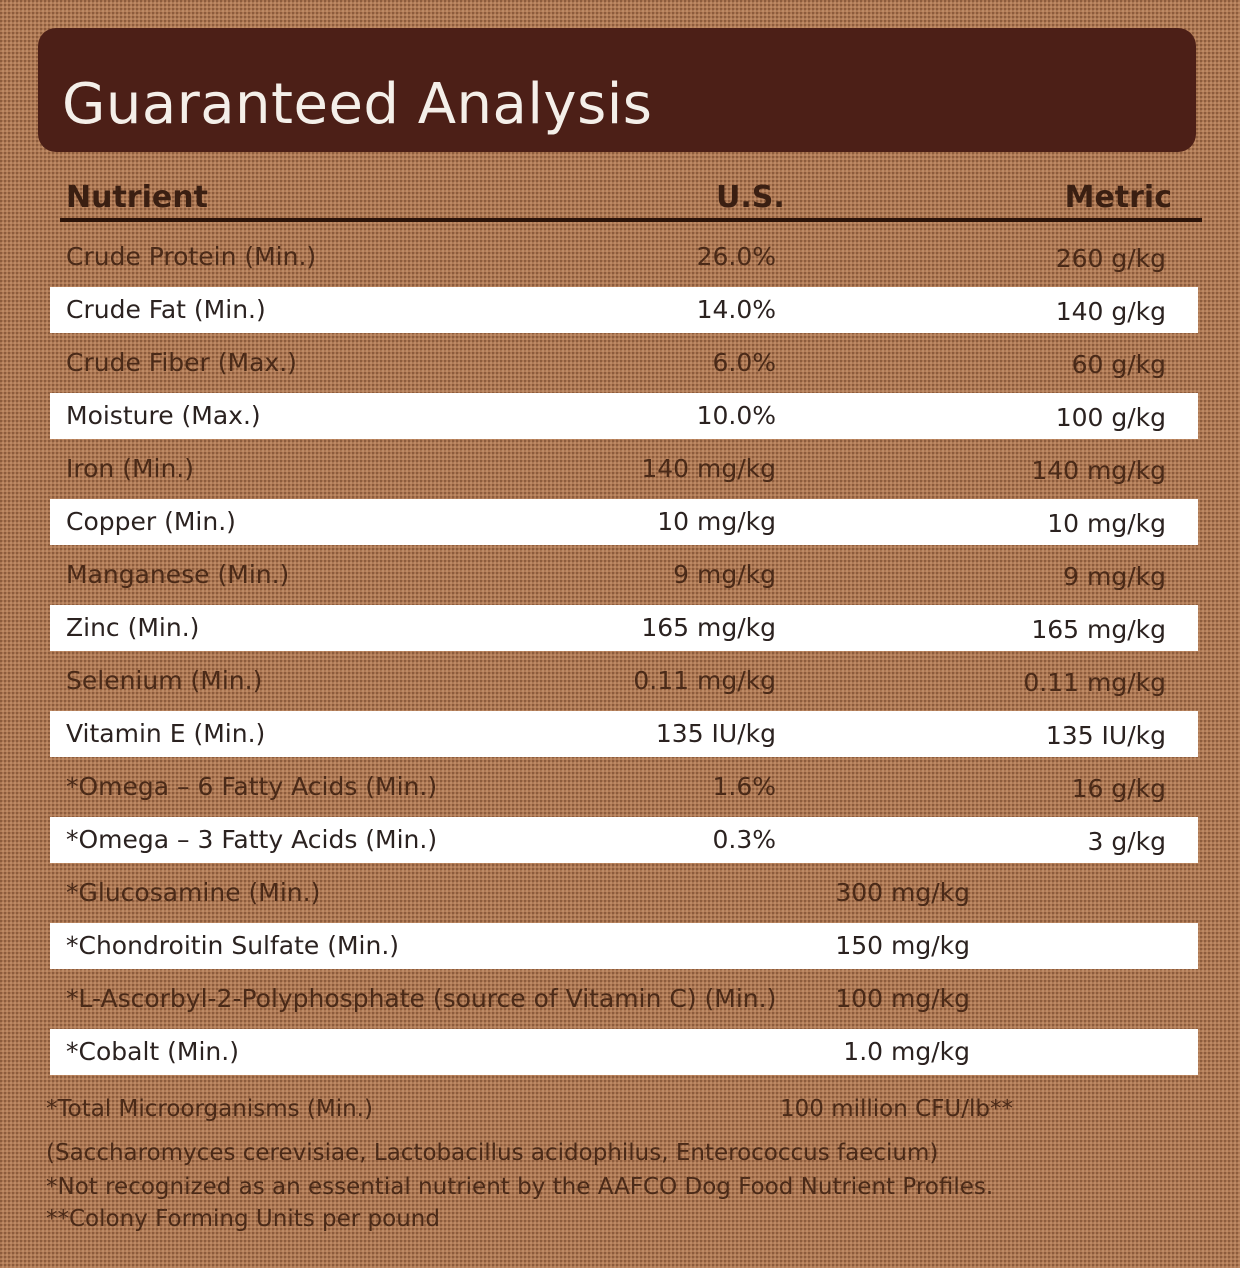 Image resolution: width=1240 pixels, height=1268 pixels. I want to click on table-row: Vitamin E (Min.) 135 IU/kg 135 IU/kg, so click(624, 734).